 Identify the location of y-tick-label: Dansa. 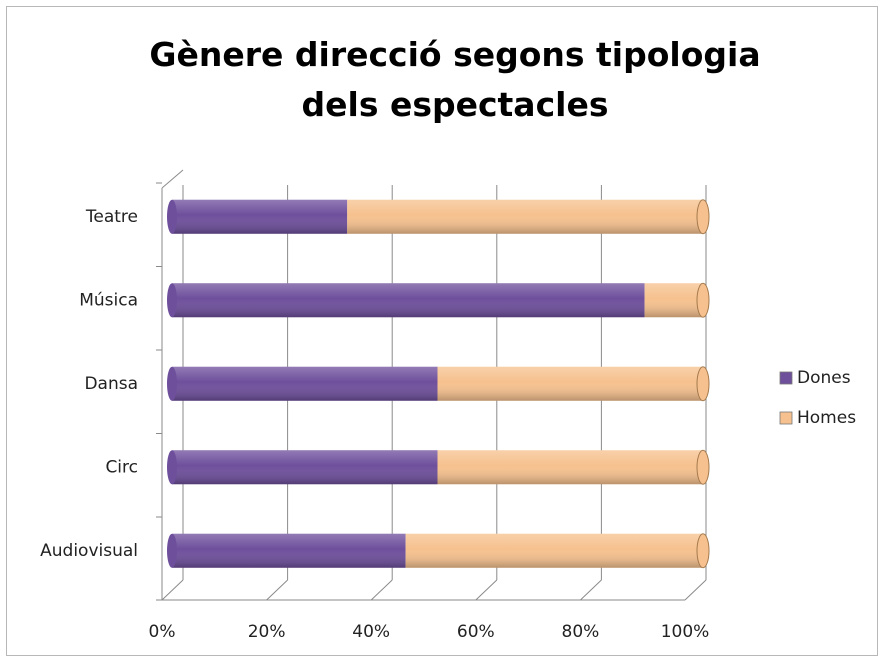
(111, 384).